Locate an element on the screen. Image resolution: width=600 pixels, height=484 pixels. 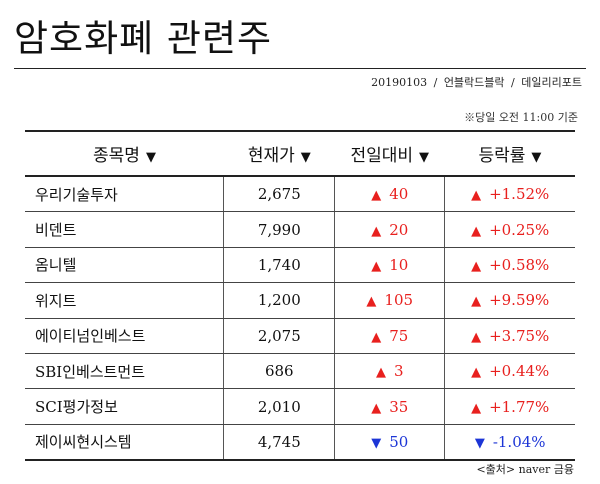
change-rate: ▲ +9.59% is located at coordinates (509, 300).